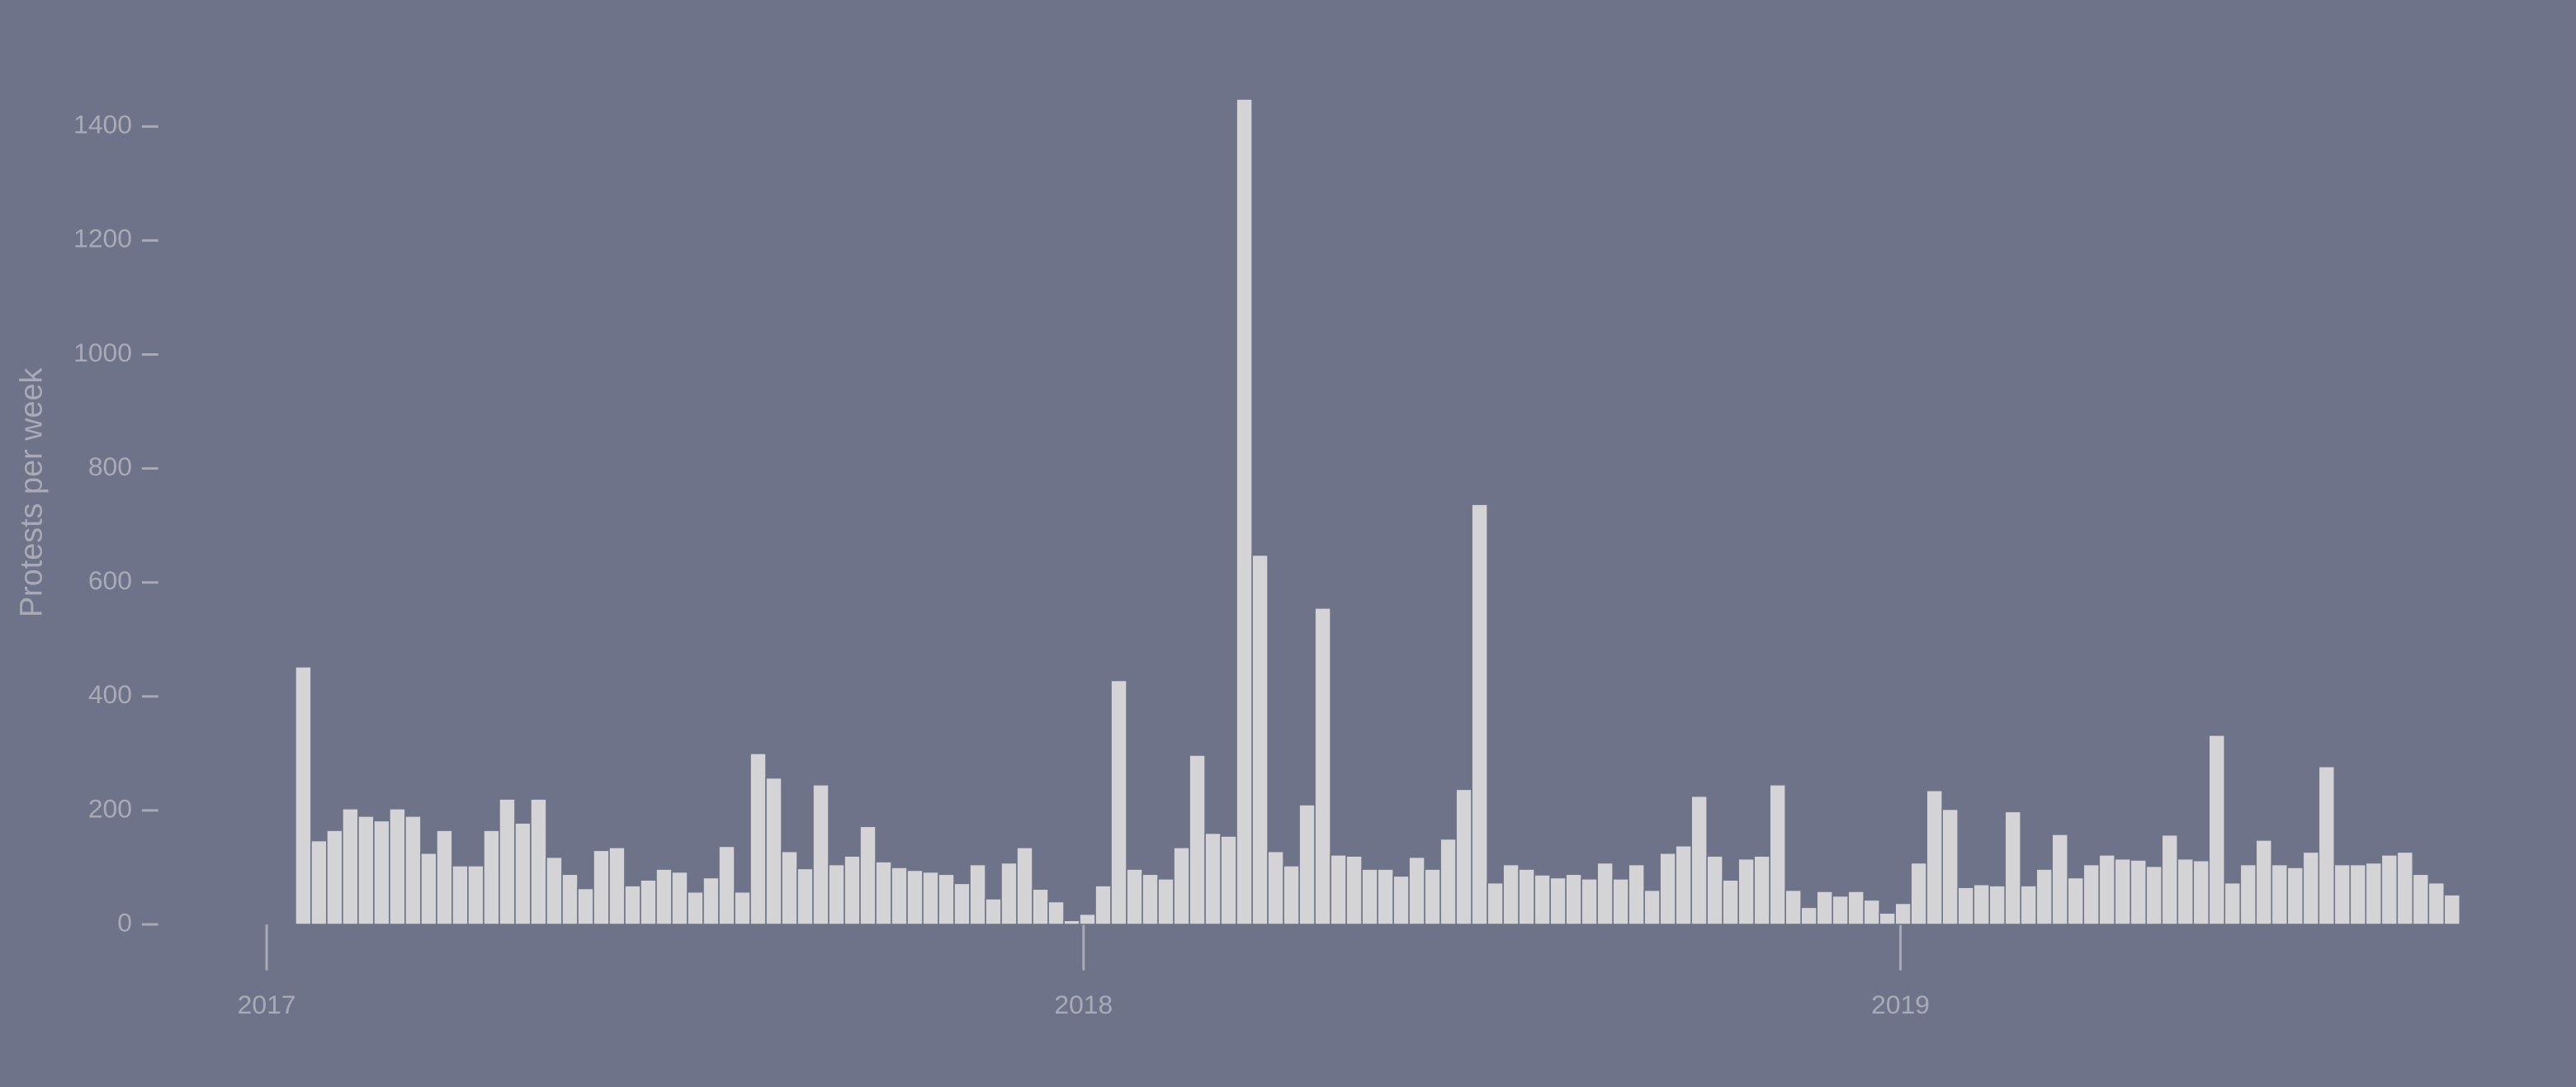  What do you see at coordinates (110, 466) in the screenshot?
I see `y-tick-label: 800` at bounding box center [110, 466].